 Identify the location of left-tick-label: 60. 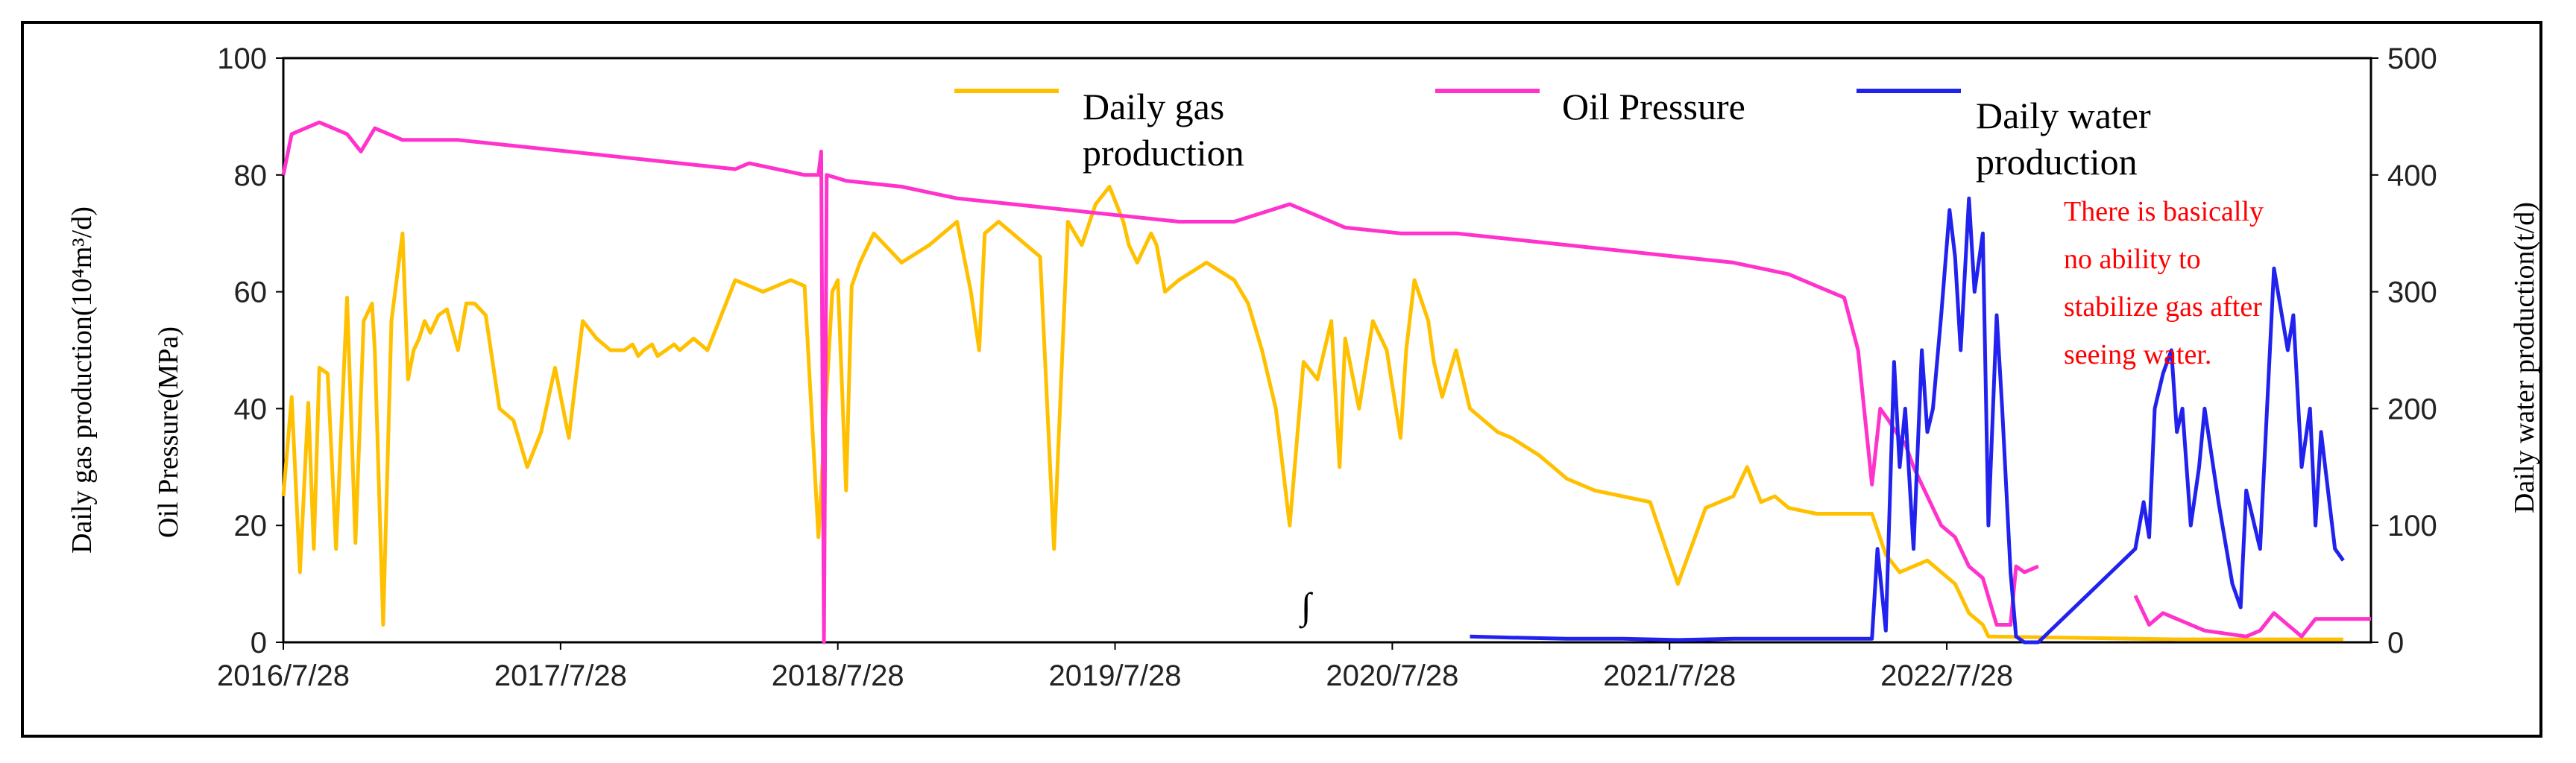
(251, 292).